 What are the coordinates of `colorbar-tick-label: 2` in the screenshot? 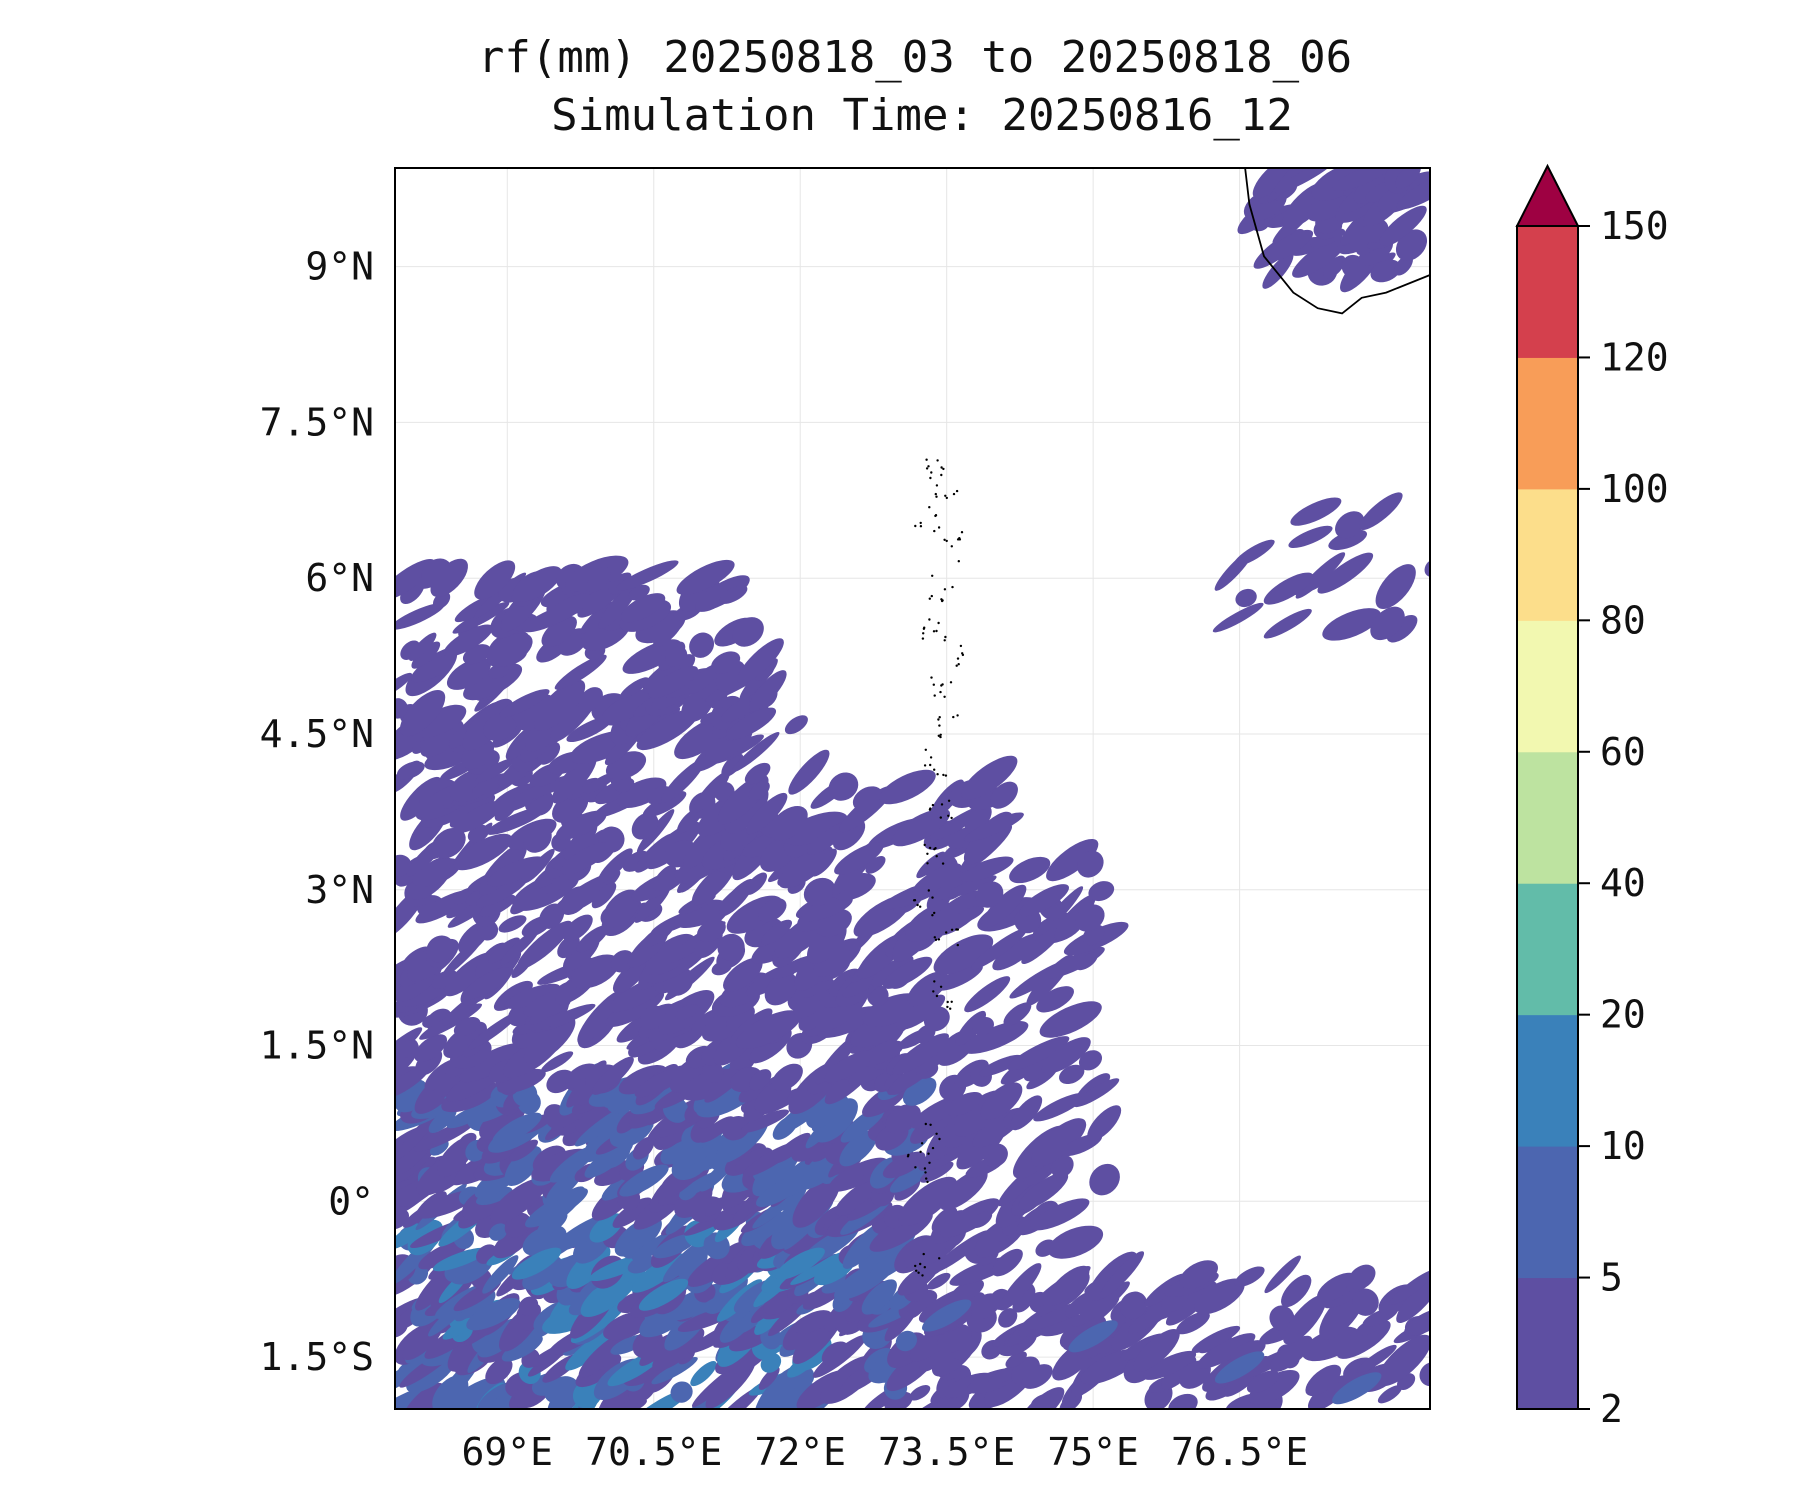 It's located at (1611, 1409).